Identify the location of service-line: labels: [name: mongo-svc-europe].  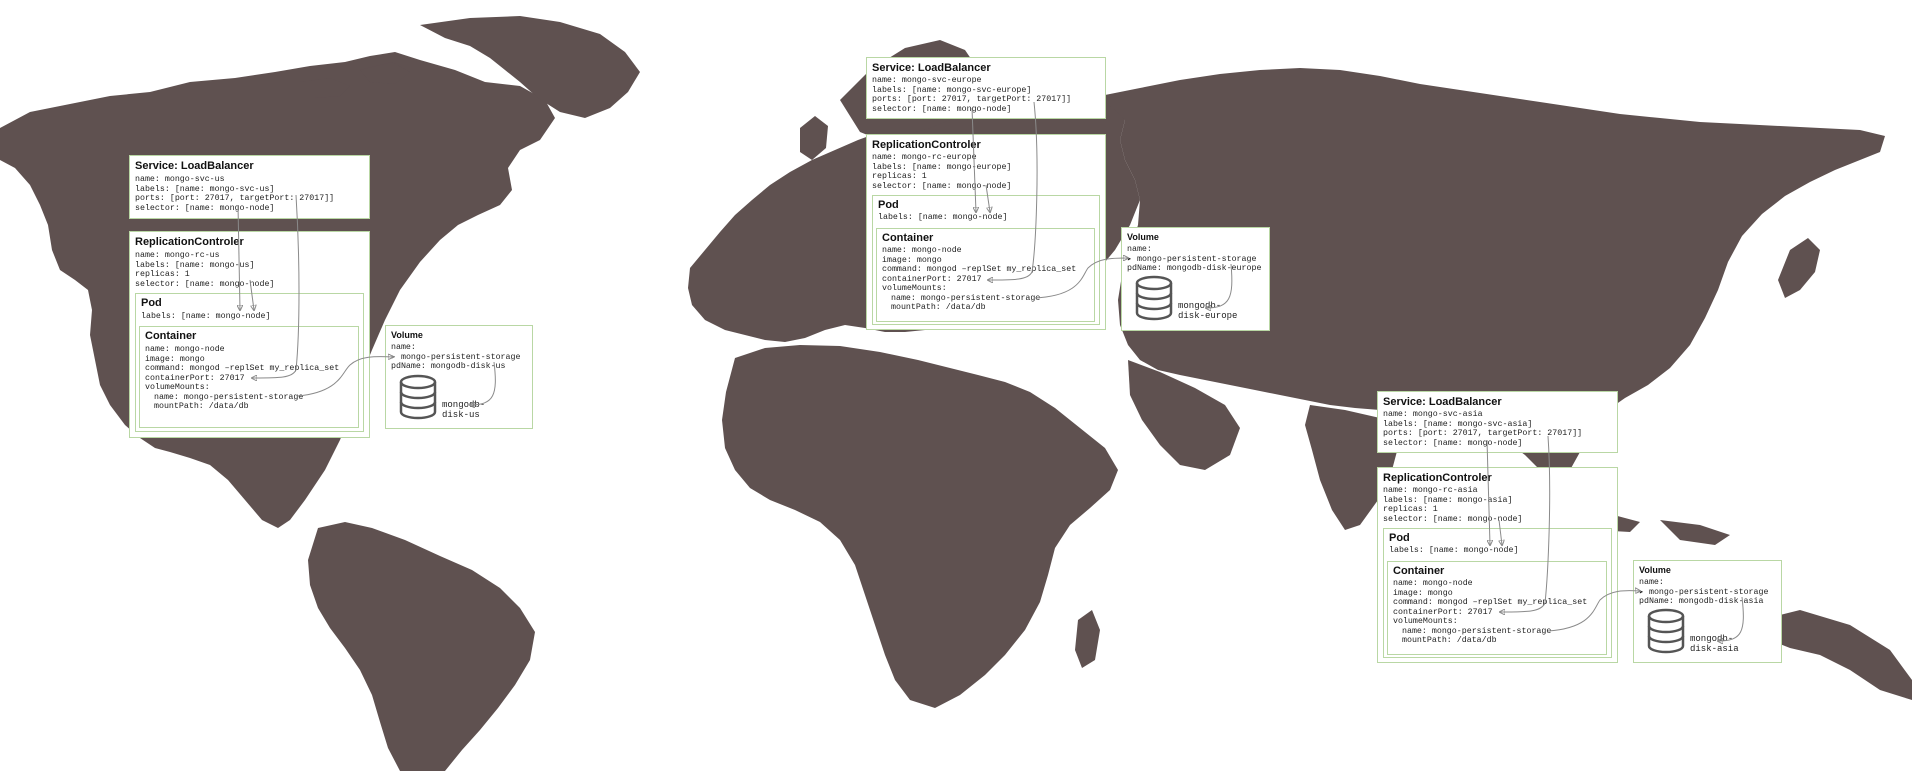
(952, 90).